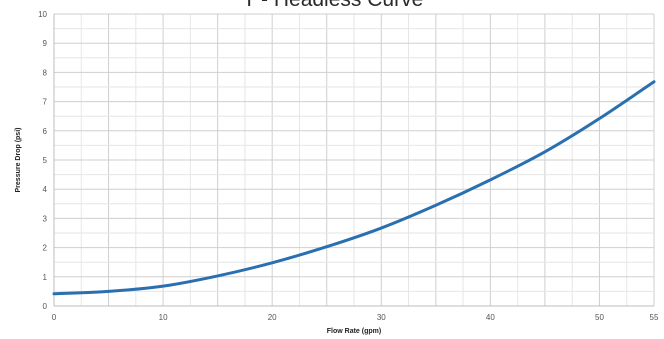 Image resolution: width=664 pixels, height=339 pixels. Describe the element at coordinates (381, 317) in the screenshot. I see `x-tick-label: 30` at that location.